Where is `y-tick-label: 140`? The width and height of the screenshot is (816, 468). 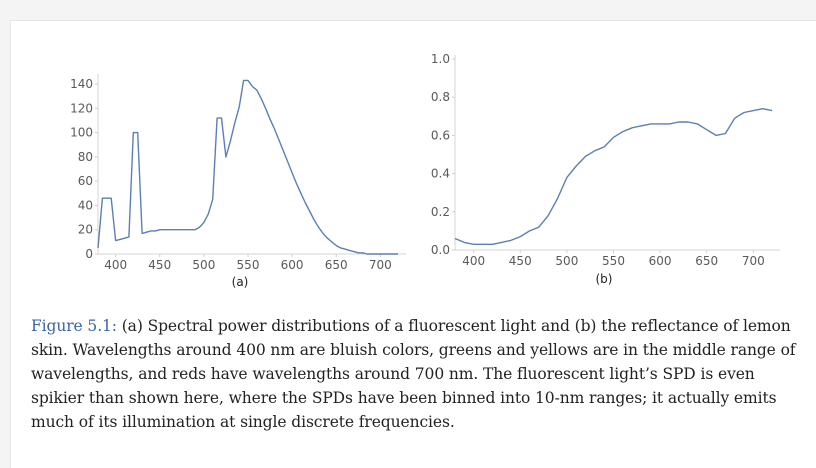
y-tick-label: 140 is located at coordinates (81, 84).